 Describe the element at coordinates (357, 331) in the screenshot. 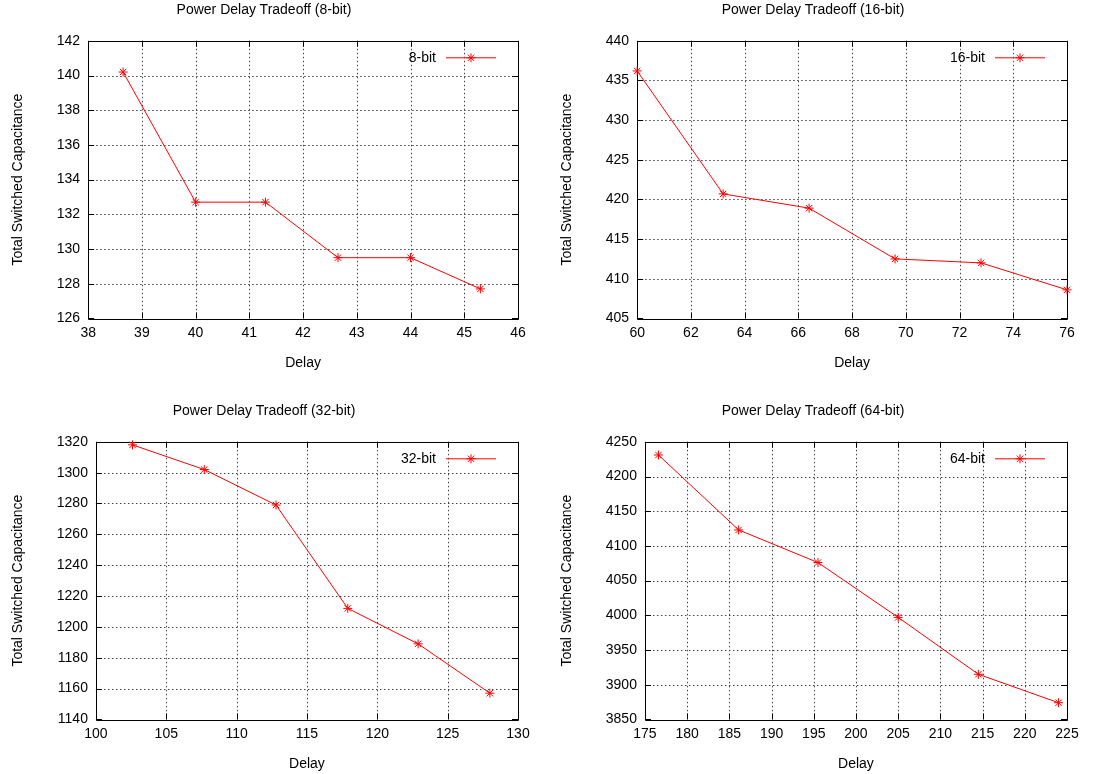

I see `x-tick-label: 43` at that location.